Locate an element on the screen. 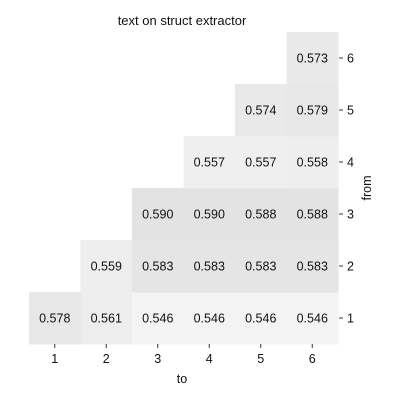 This screenshot has height=400, width=400. x-tick-label: 2 is located at coordinates (106, 359).